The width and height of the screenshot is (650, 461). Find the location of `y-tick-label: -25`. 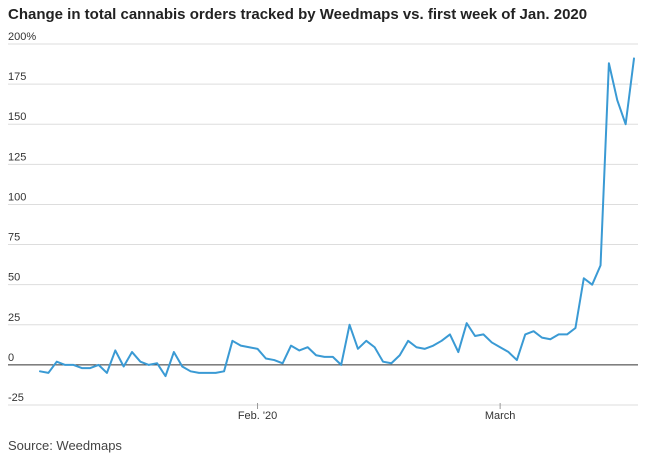

y-tick-label: -25 is located at coordinates (16, 398).